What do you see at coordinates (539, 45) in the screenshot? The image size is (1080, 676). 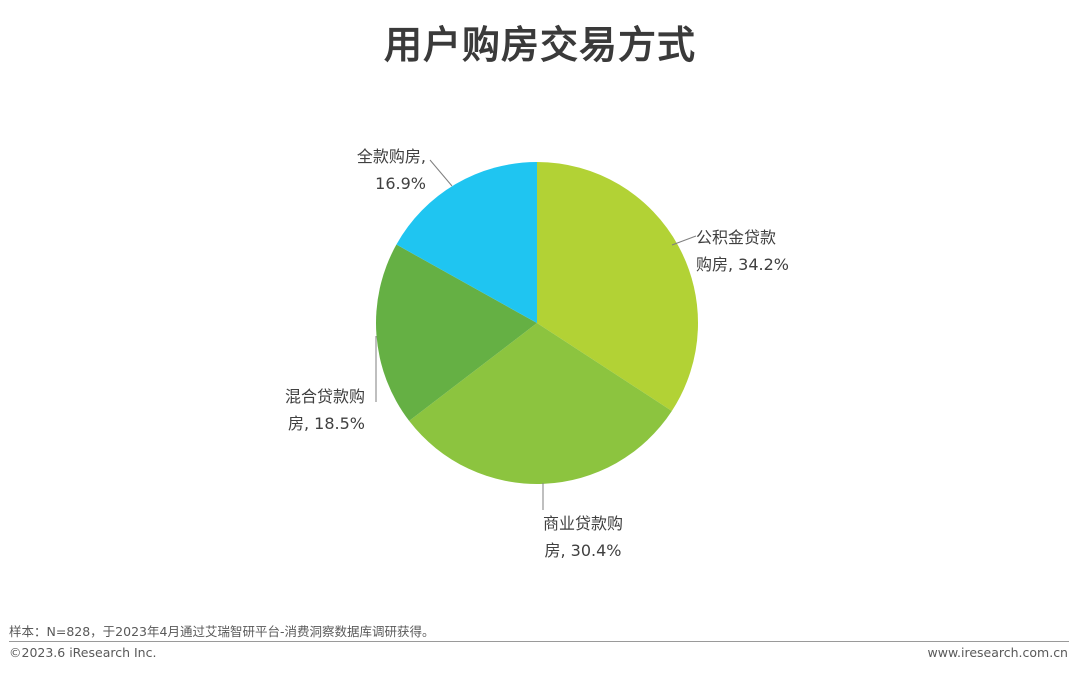 I see `chart-title: 用户购房交易方式` at bounding box center [539, 45].